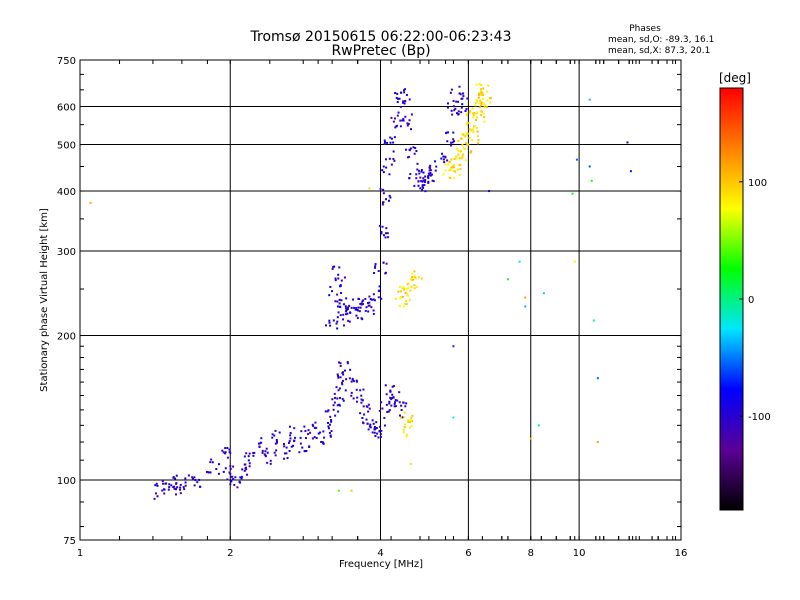 This screenshot has width=800, height=600. Describe the element at coordinates (661, 40) in the screenshot. I see `phase-stats-o: mean, sd,O: -89.3, 16.1` at that location.